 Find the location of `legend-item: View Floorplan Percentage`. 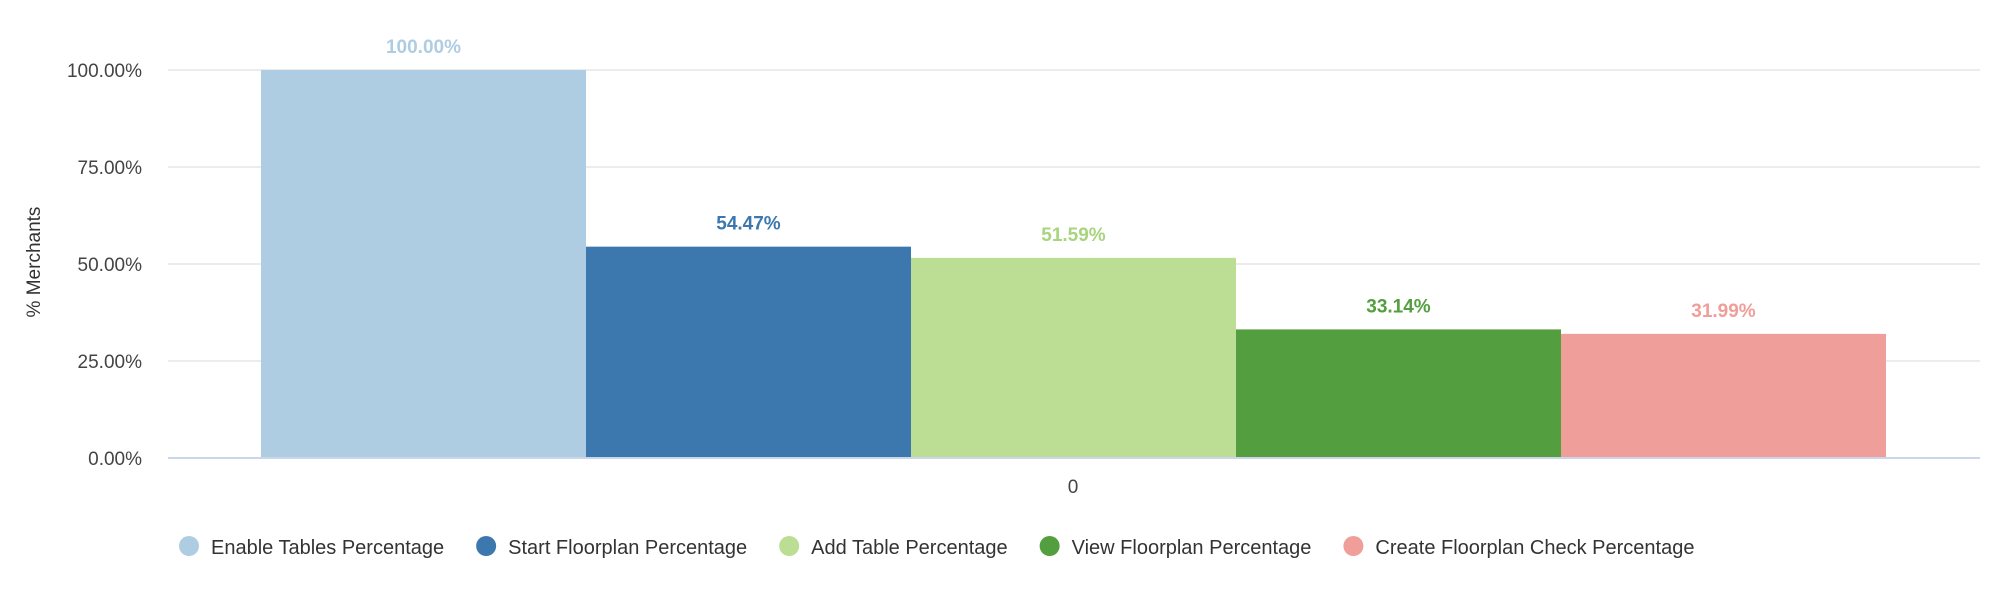

legend-item: View Floorplan Percentage is located at coordinates (1175, 547).